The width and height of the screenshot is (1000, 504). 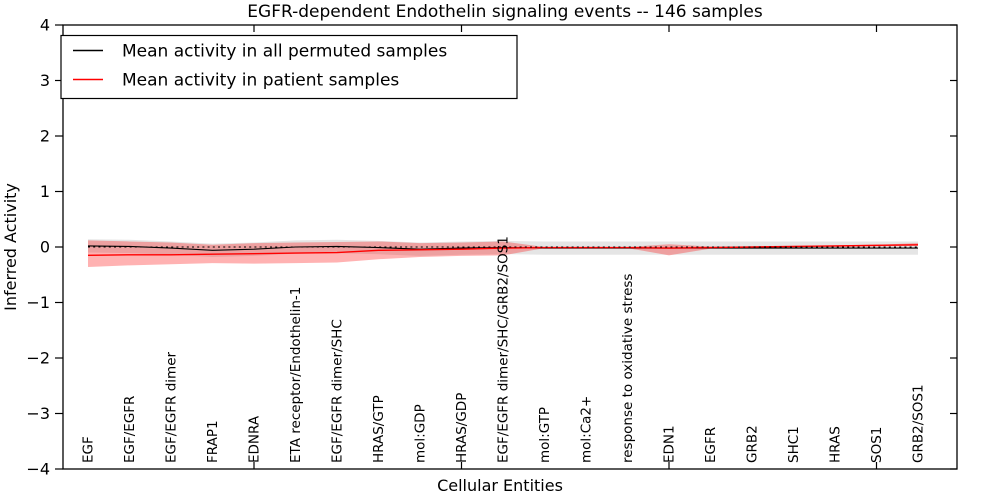 What do you see at coordinates (794, 444) in the screenshot?
I see `category-label: SHC1` at bounding box center [794, 444].